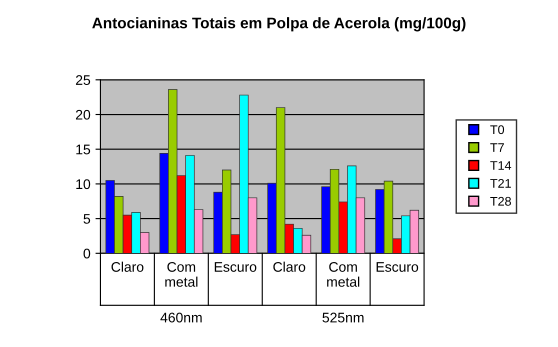 The width and height of the screenshot is (558, 347). Describe the element at coordinates (497, 147) in the screenshot. I see `legend-label: T7` at that location.